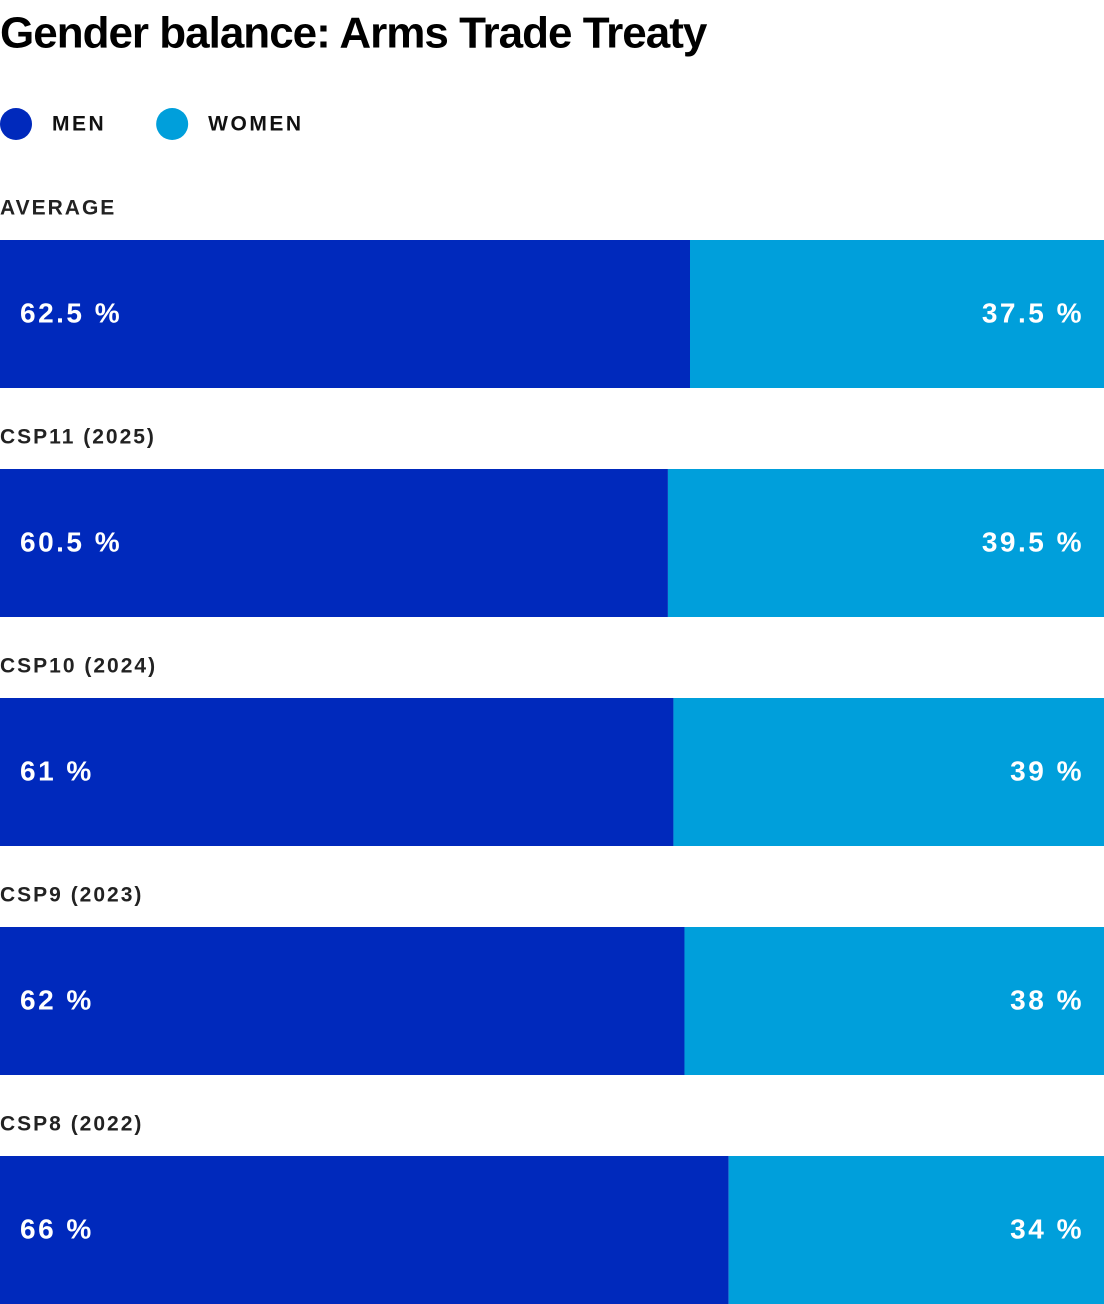 This screenshot has width=1104, height=1304. I want to click on chart-title: Gender balance: Arms Trade Treaty, so click(354, 33).